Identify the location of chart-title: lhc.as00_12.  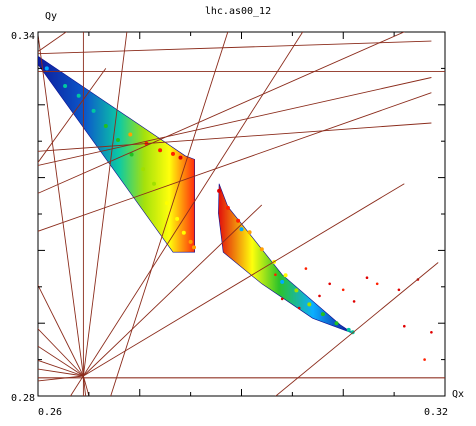
(238, 11).